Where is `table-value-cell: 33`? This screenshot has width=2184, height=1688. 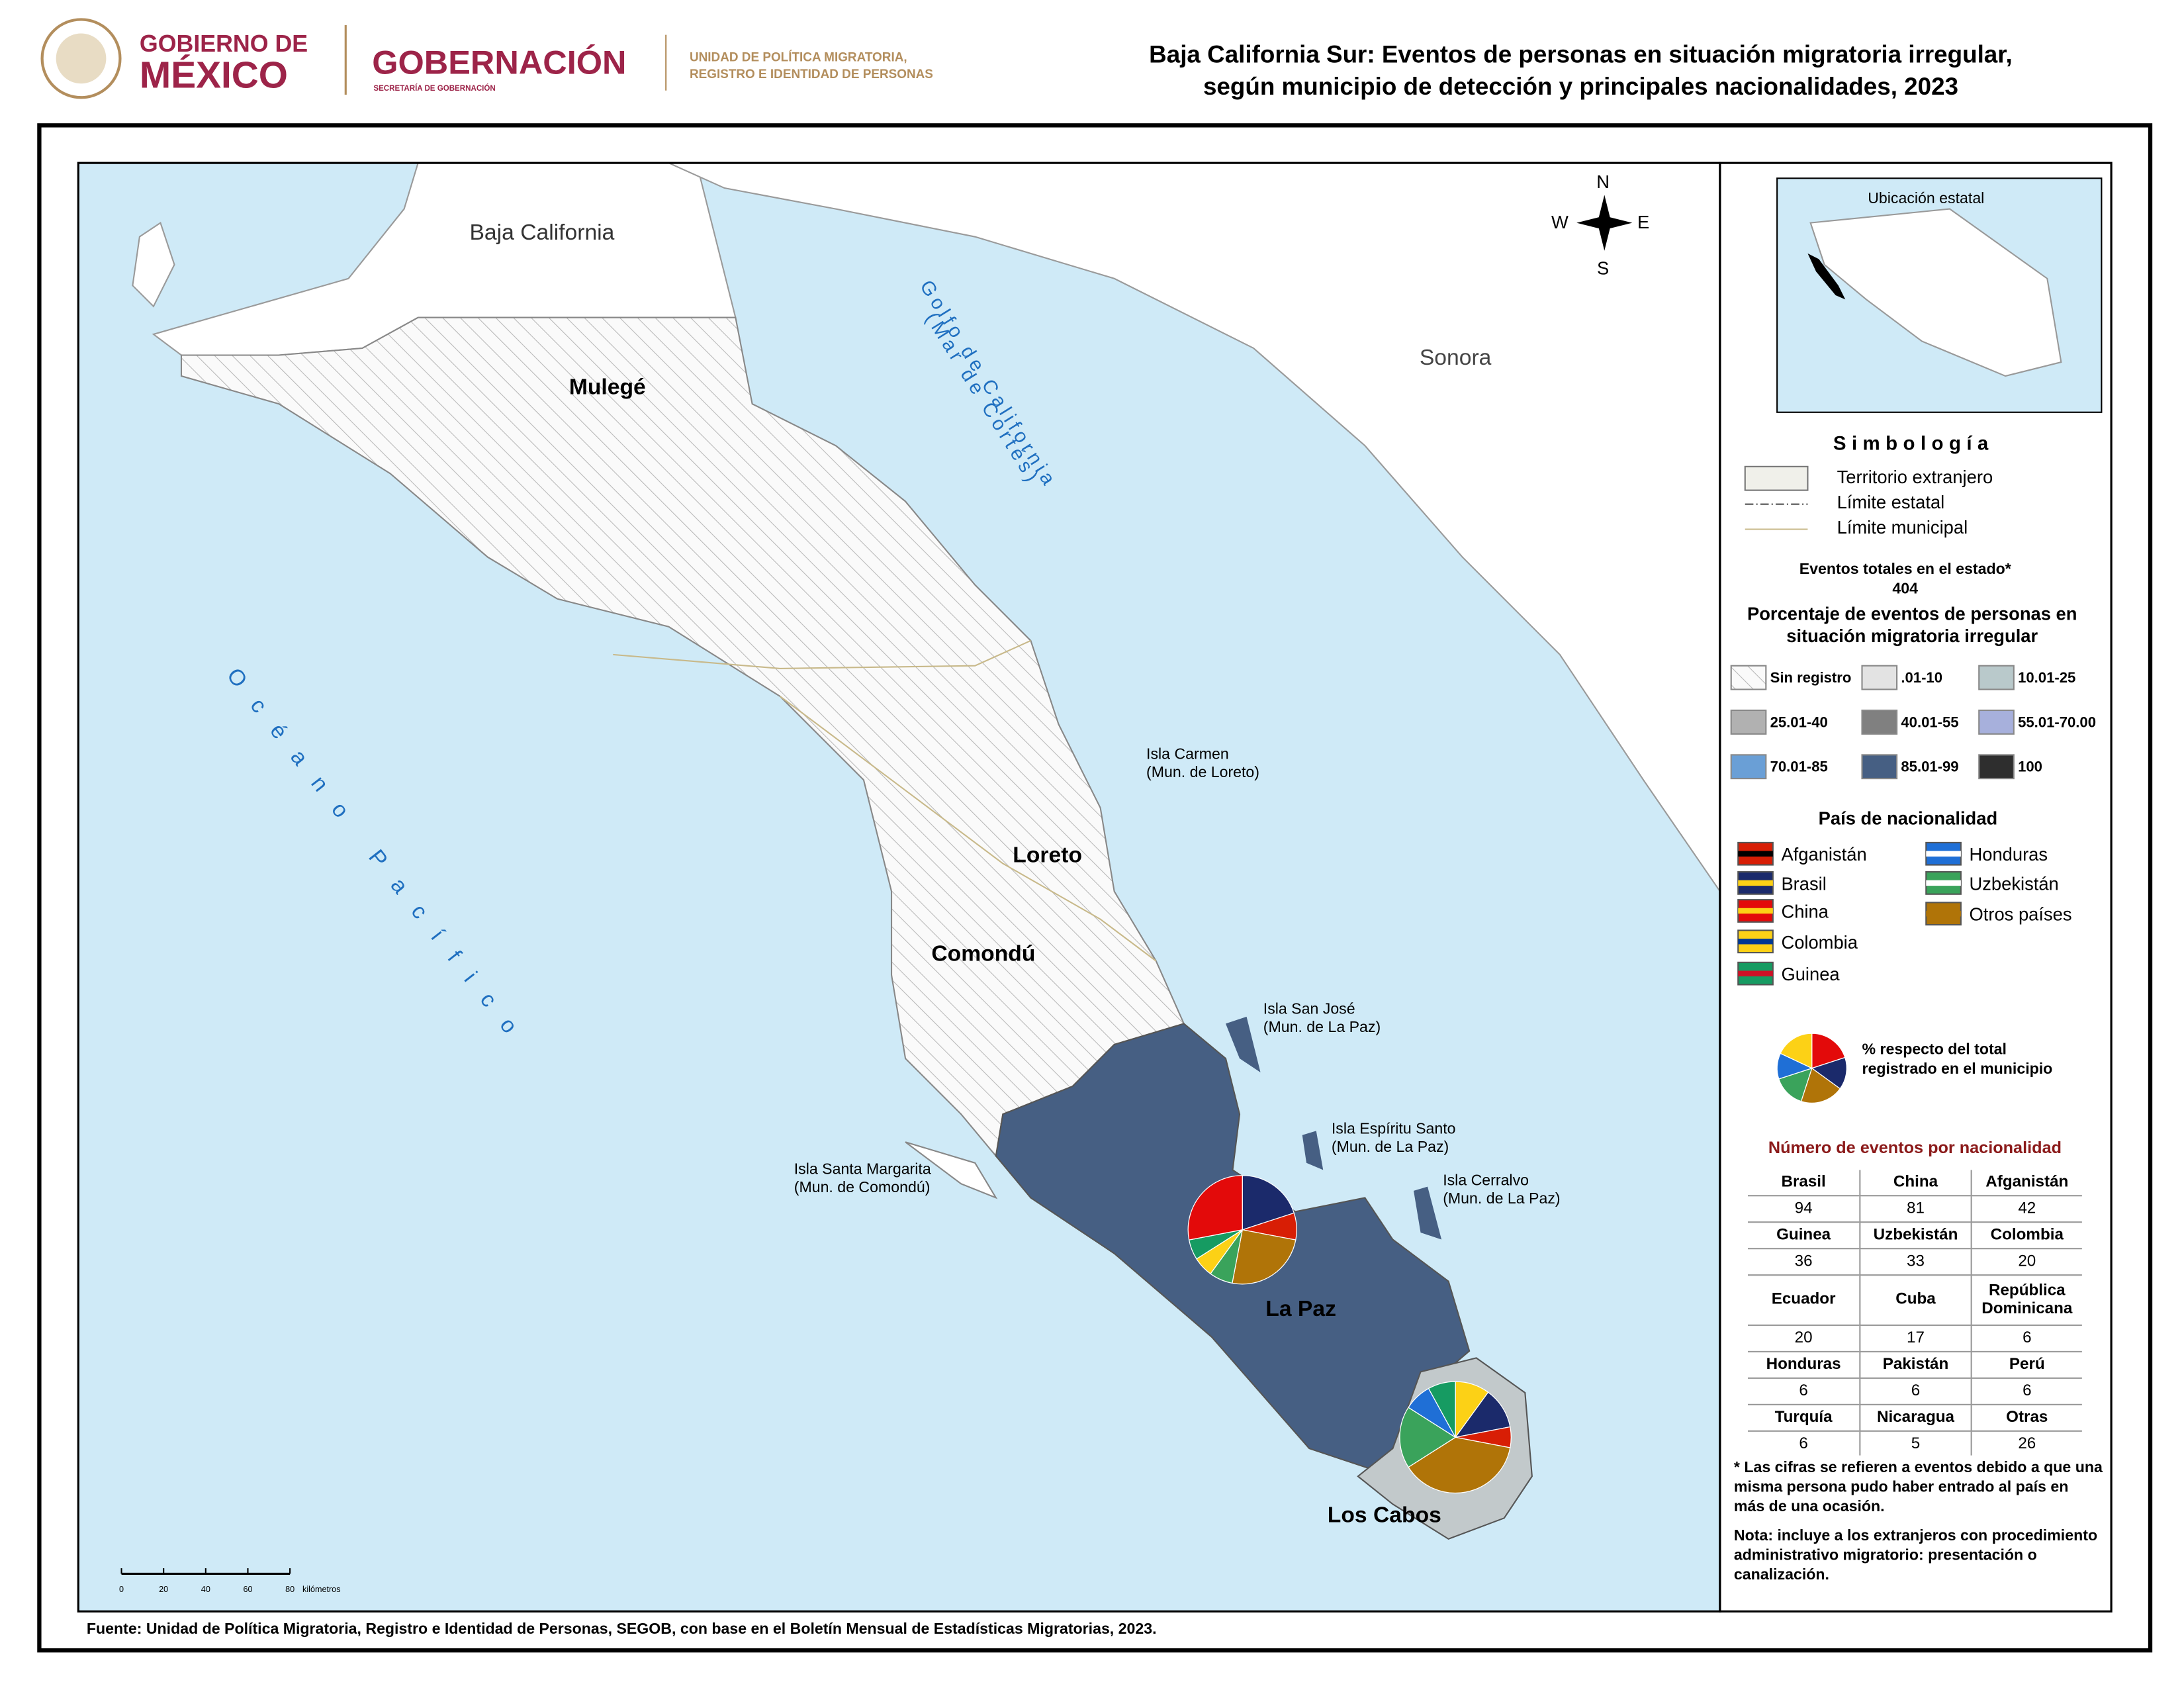 table-value-cell: 33 is located at coordinates (1915, 1262).